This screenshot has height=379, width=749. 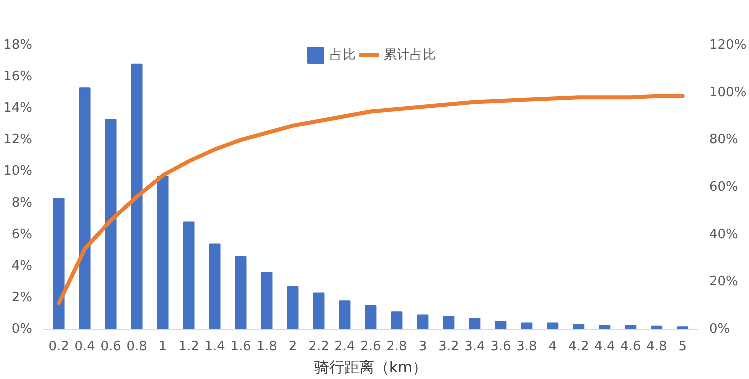 What do you see at coordinates (18, 45) in the screenshot?
I see `y-tick-label: 18%` at bounding box center [18, 45].